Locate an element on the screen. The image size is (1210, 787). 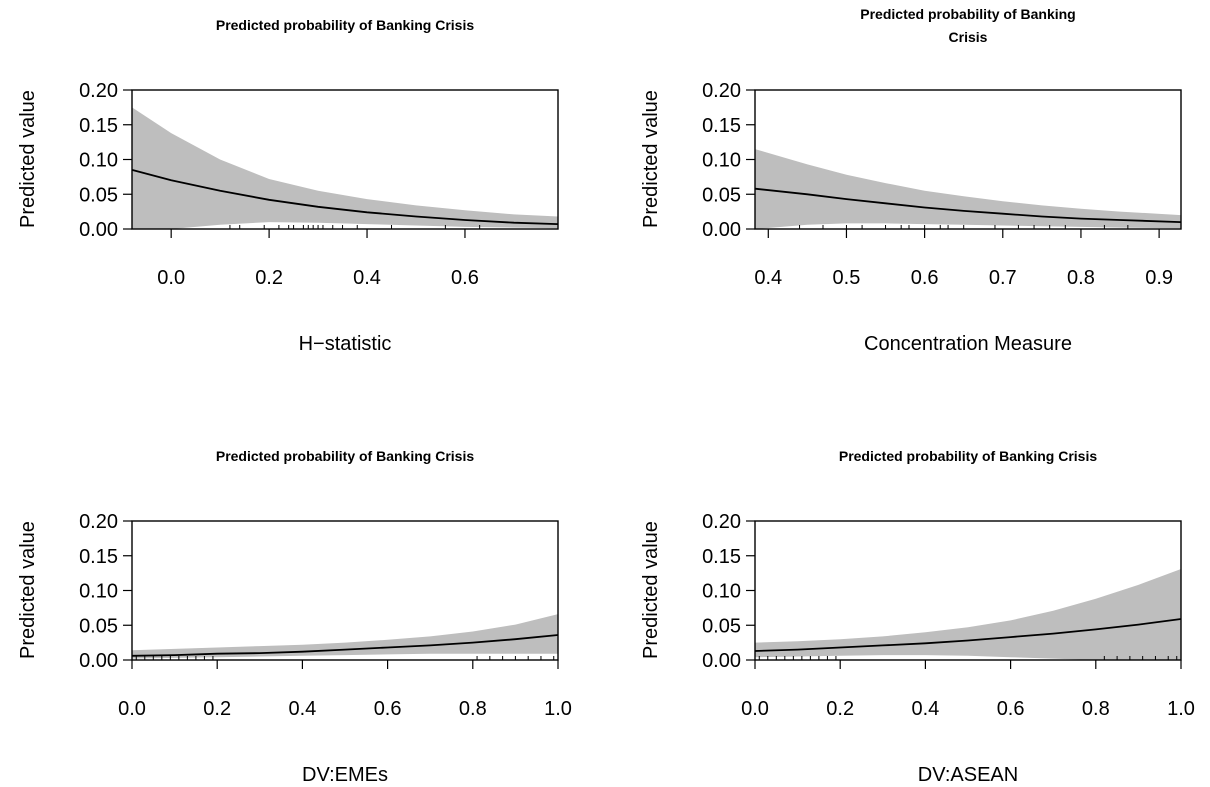
x-tick-label: 0.5 is located at coordinates (847, 278).